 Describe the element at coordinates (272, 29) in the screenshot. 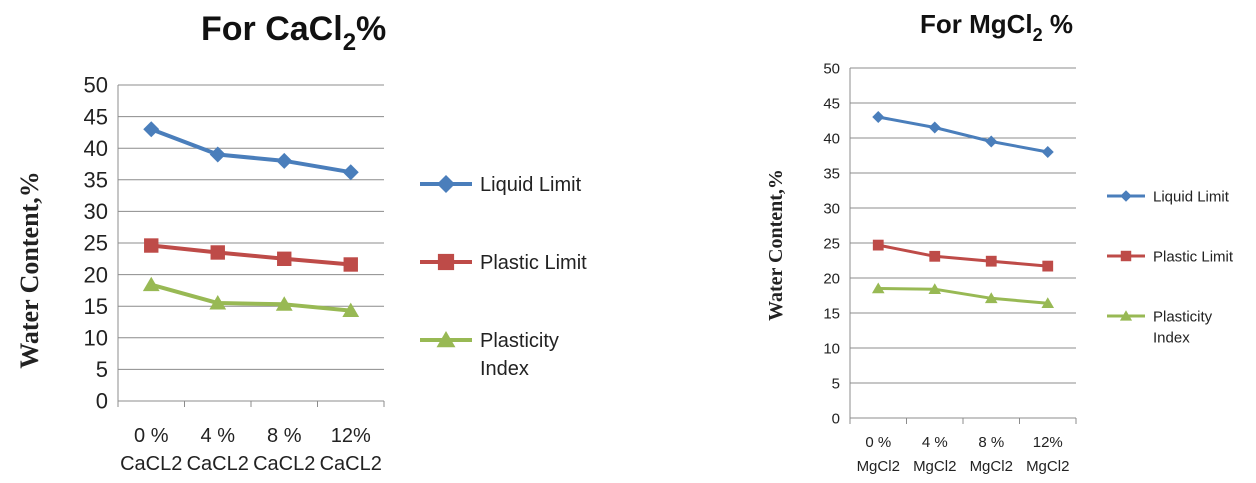

I see `chart-title-main: For CaCl` at that location.